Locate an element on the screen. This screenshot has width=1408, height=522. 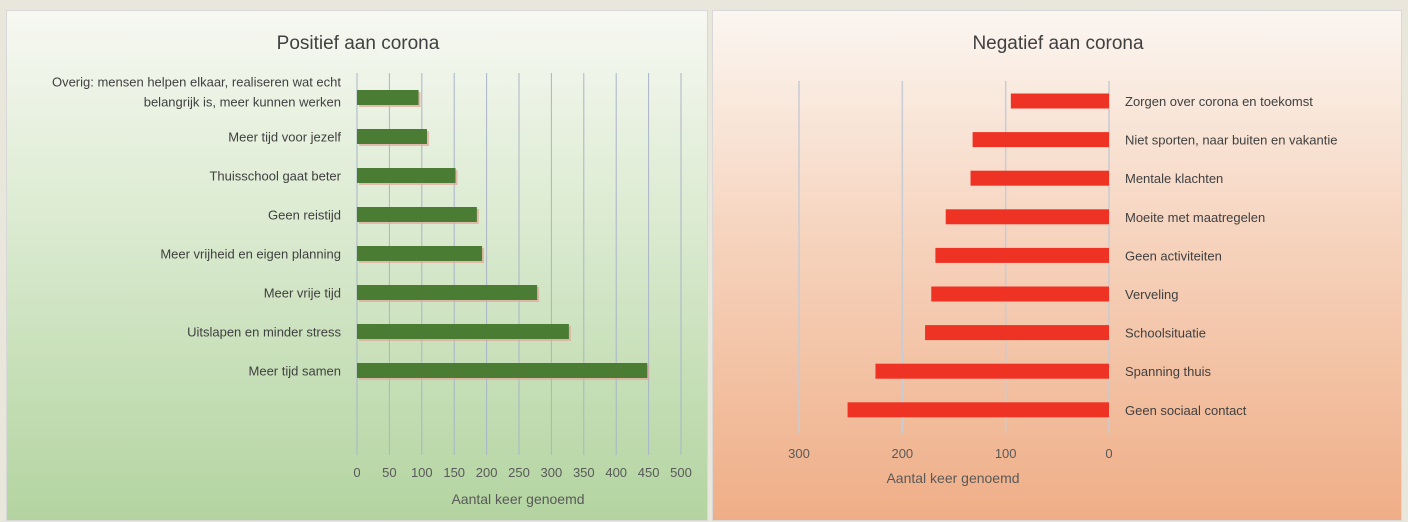
category-label: Niet sporten, naar buiten en vakantie is located at coordinates (1231, 140).